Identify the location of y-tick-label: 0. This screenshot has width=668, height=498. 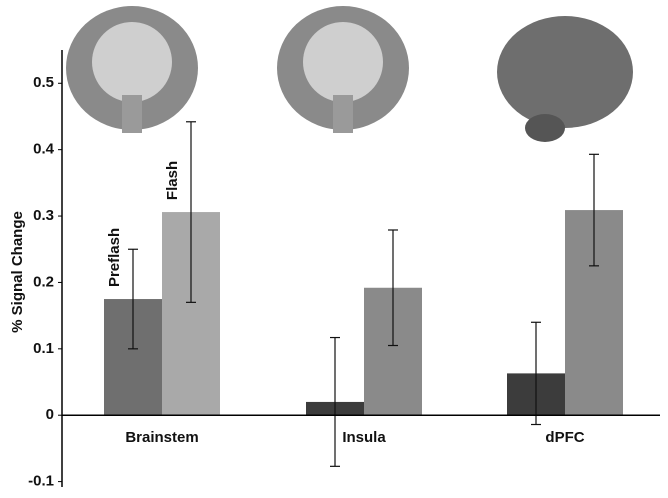
(50, 414).